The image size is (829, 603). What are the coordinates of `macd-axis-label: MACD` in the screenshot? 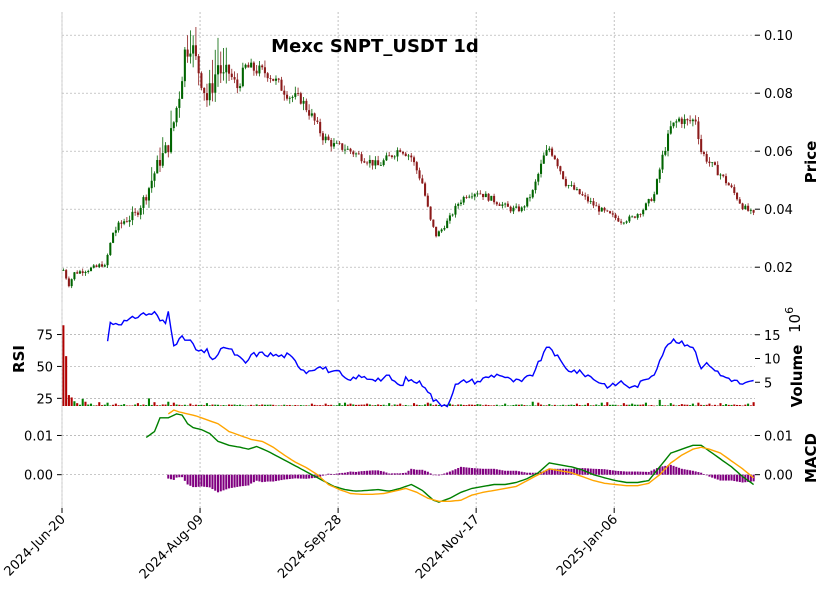 It's located at (811, 458).